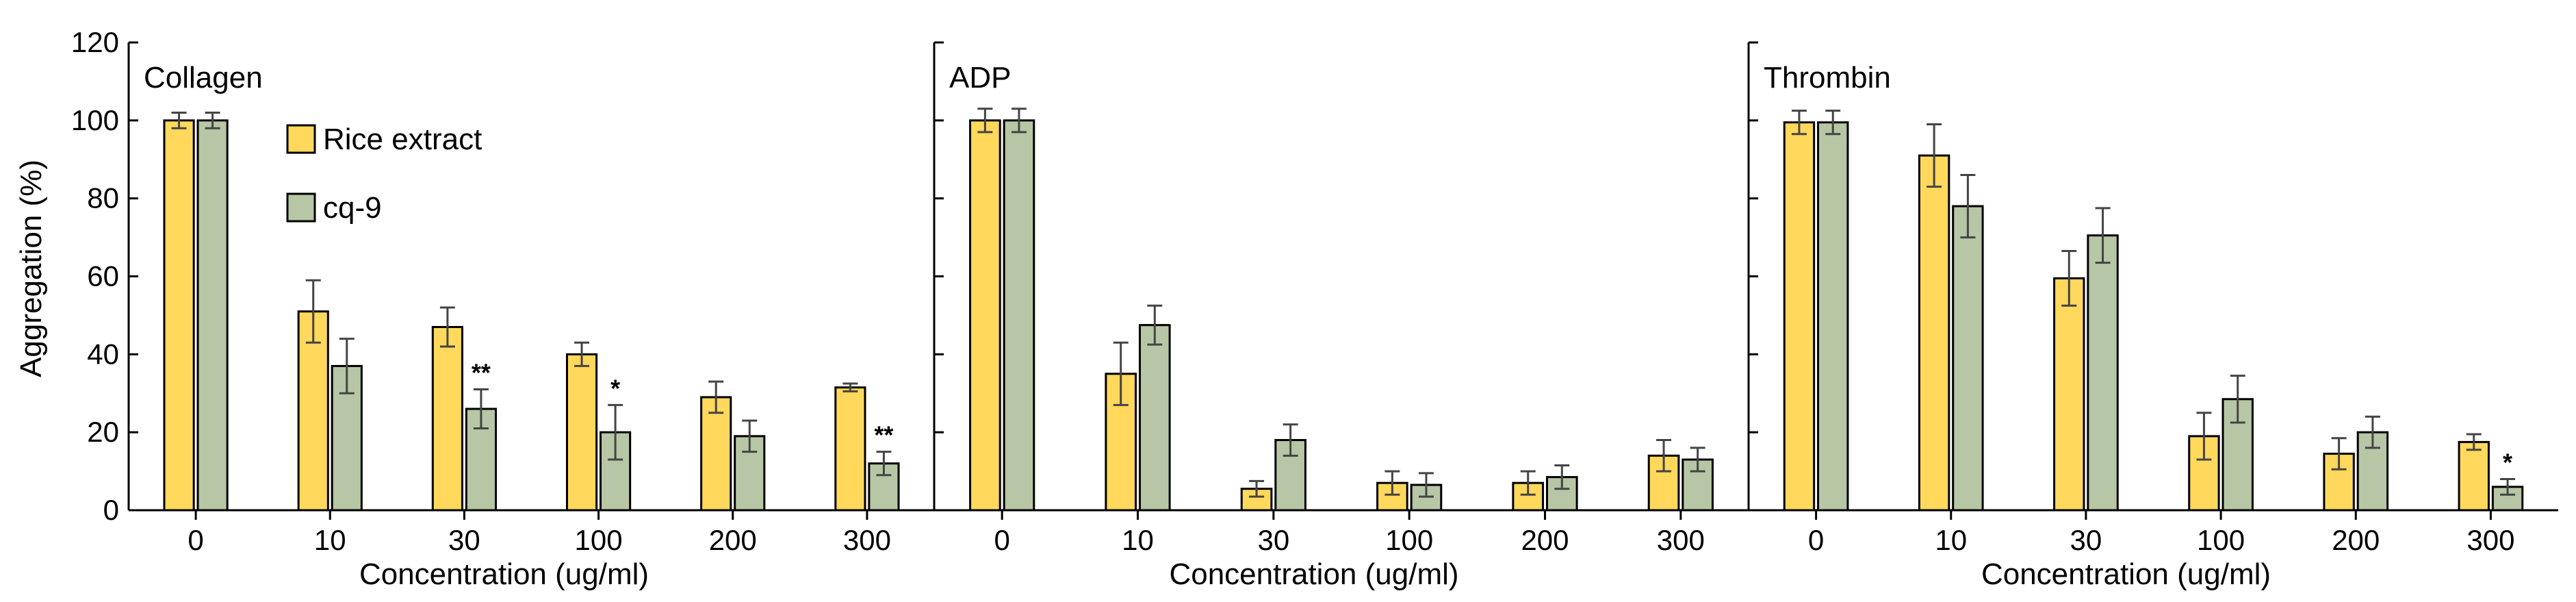 The image size is (2576, 602). I want to click on legend-label-rice-extract: Rice extract, so click(402, 139).